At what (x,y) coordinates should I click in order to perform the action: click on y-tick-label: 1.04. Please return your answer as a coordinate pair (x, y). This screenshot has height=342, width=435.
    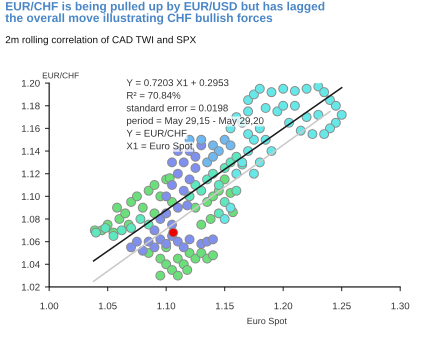
    Looking at the image, I should click on (31, 264).